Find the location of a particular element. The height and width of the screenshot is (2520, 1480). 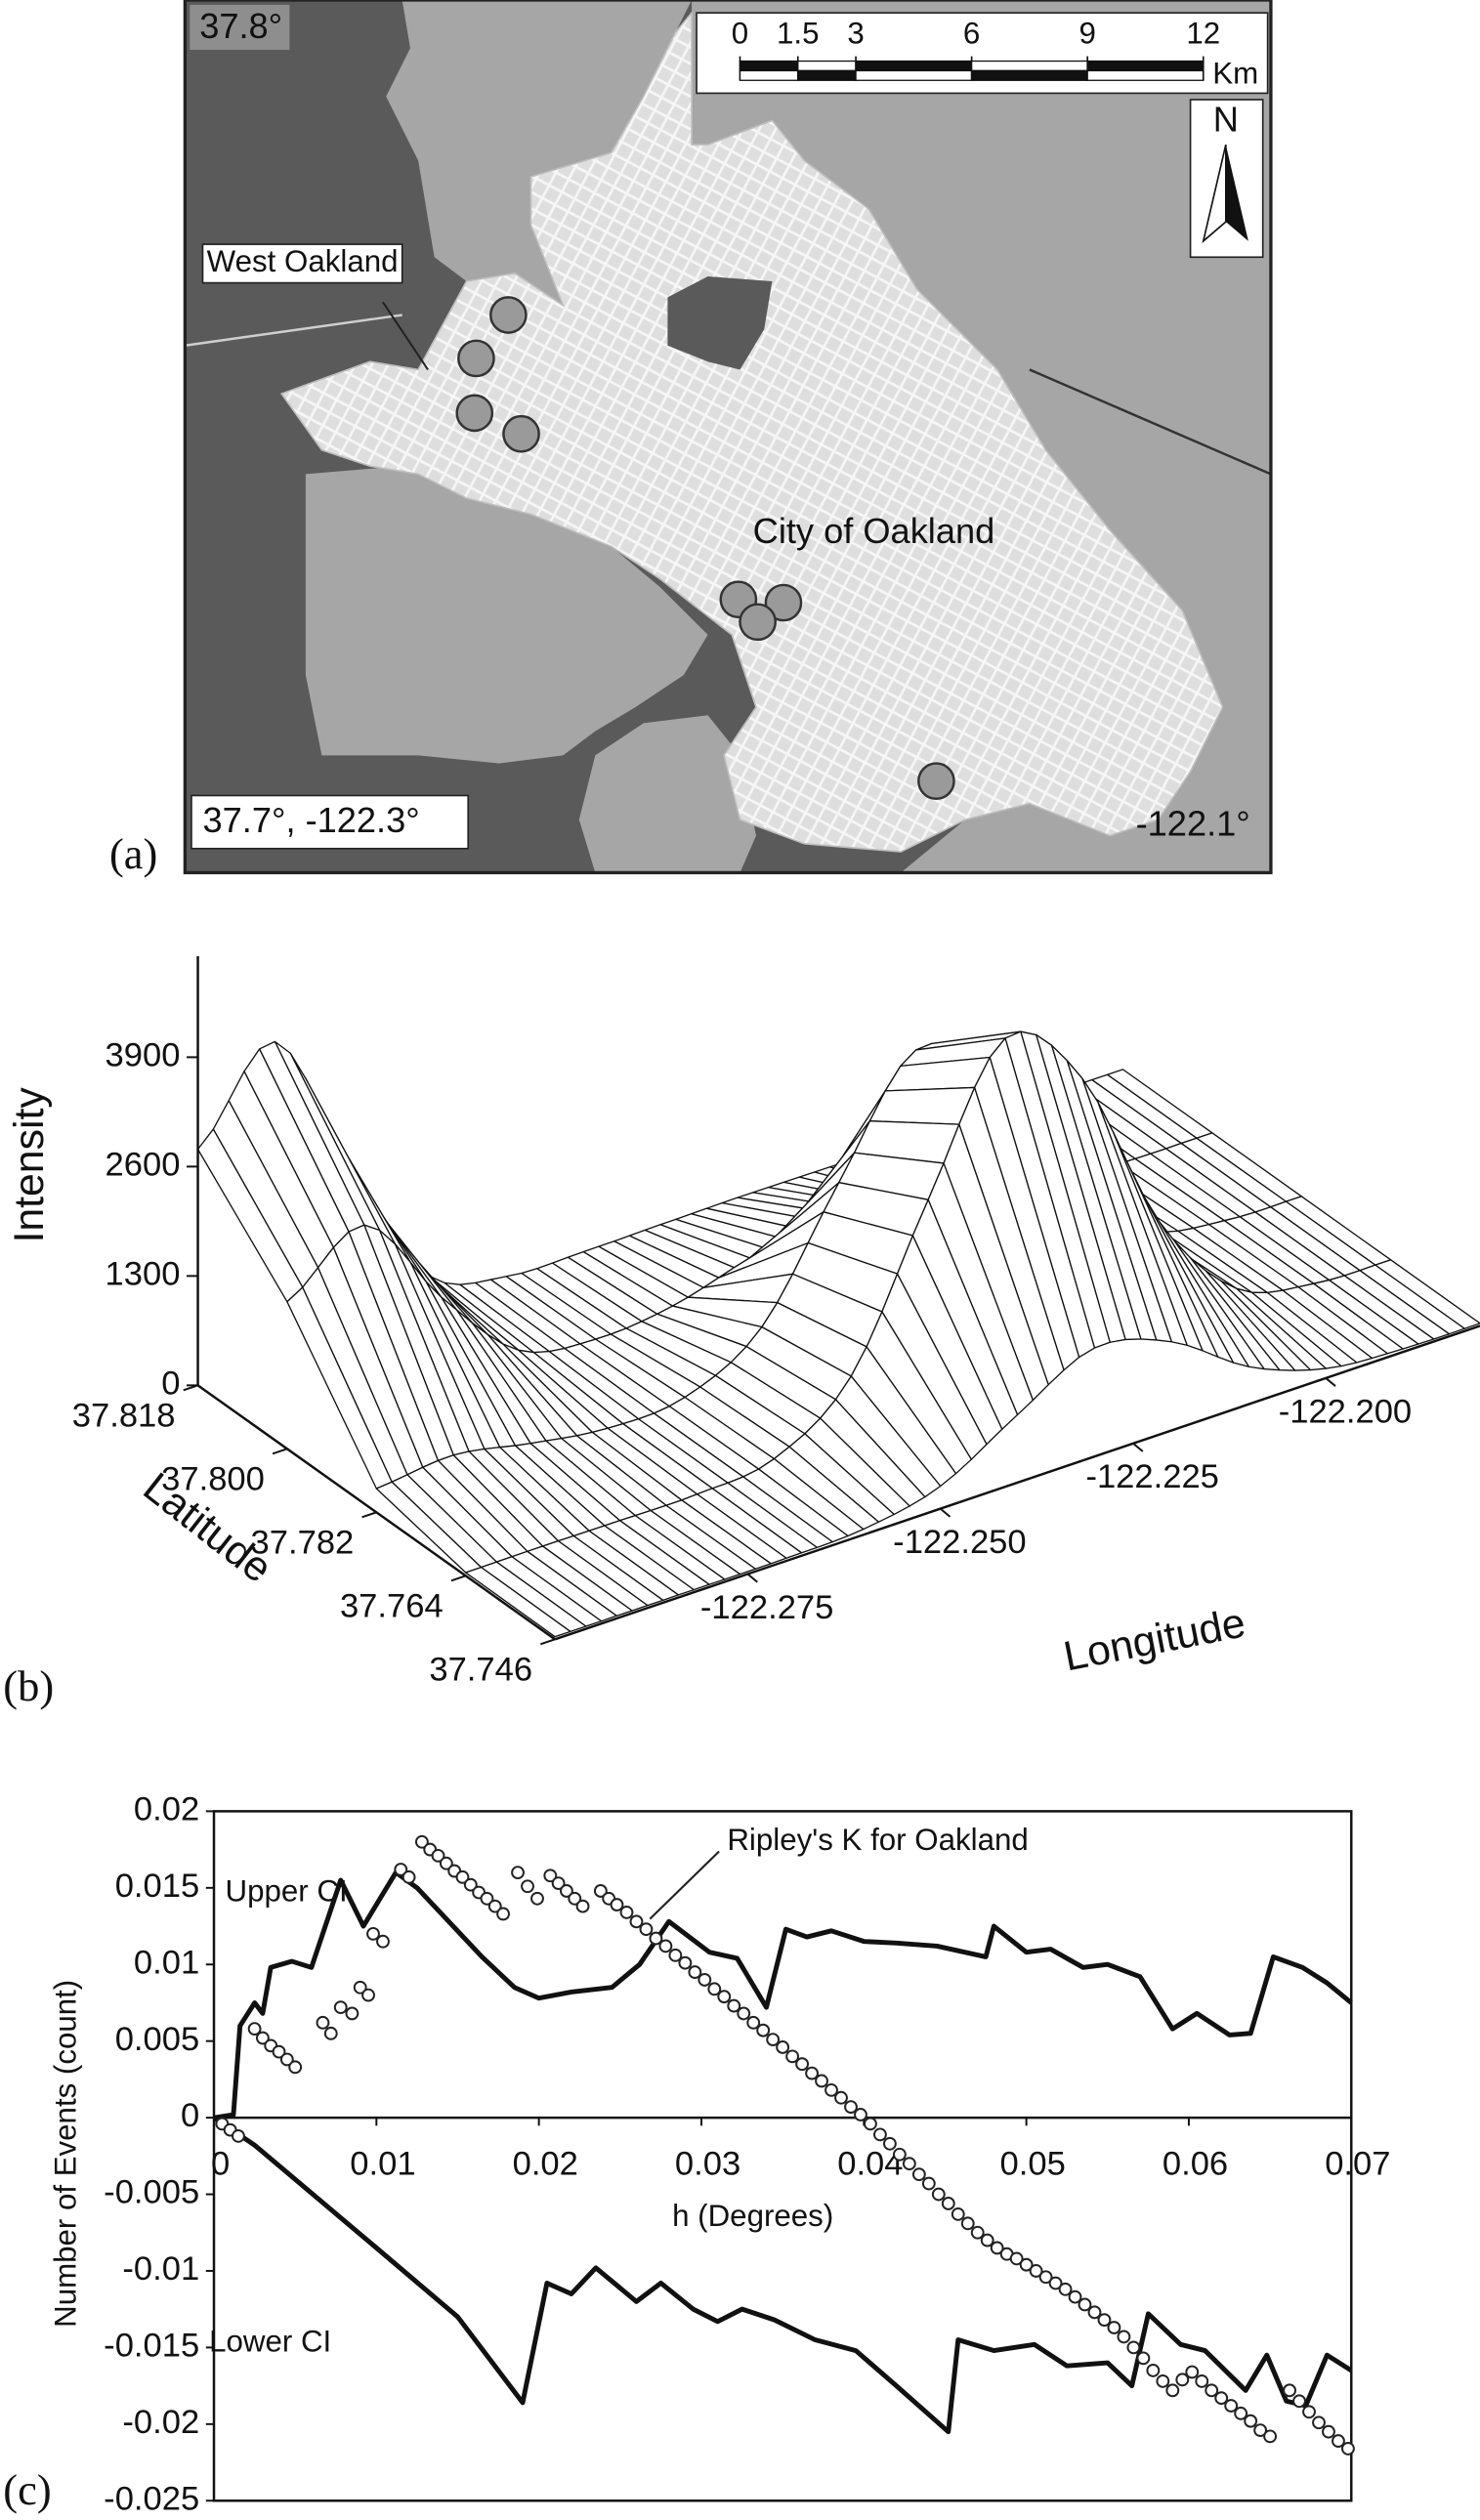

y-tick-label: 37.818 is located at coordinates (124, 1415).